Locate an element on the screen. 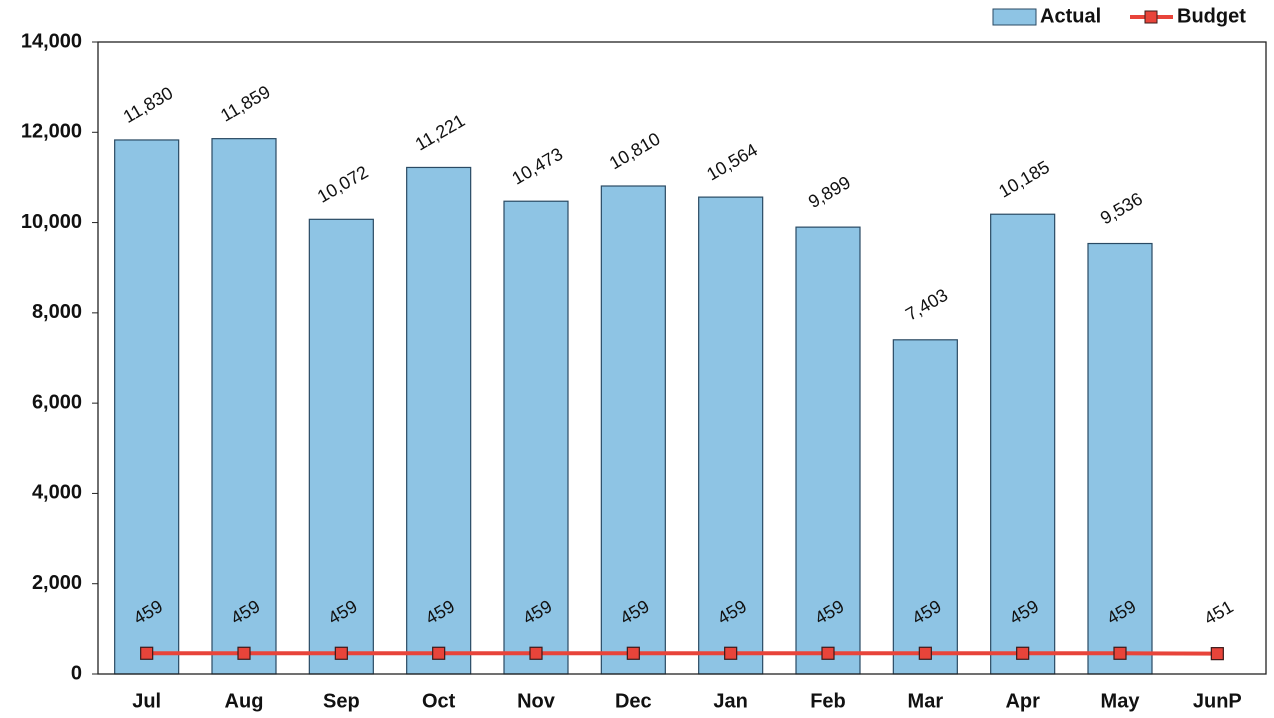 The width and height of the screenshot is (1274, 718). y-tick-label: 4,000 is located at coordinates (57, 493).